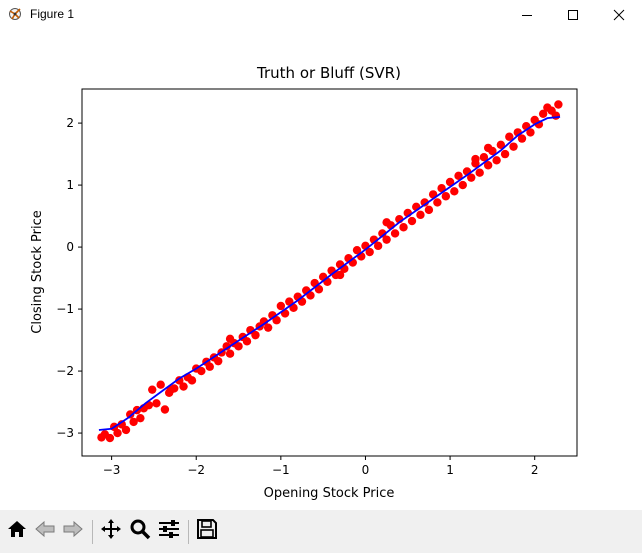  Describe the element at coordinates (17, 531) in the screenshot. I see `home-button` at that location.